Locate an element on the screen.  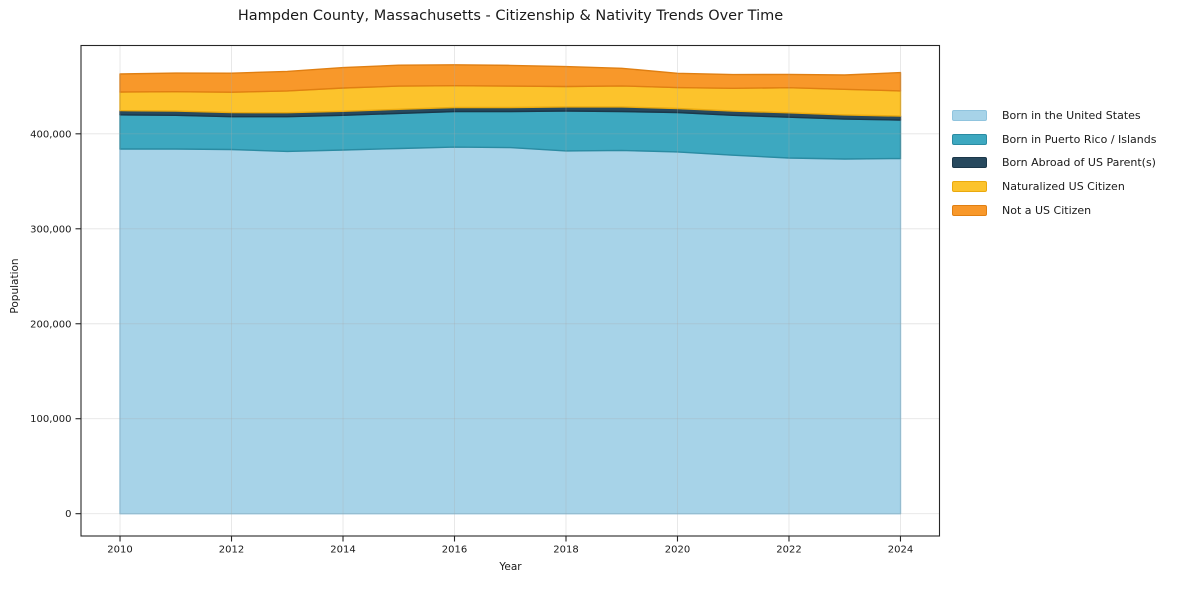
legend-swatch-born-abroad-of-us-parents is located at coordinates (969, 163).